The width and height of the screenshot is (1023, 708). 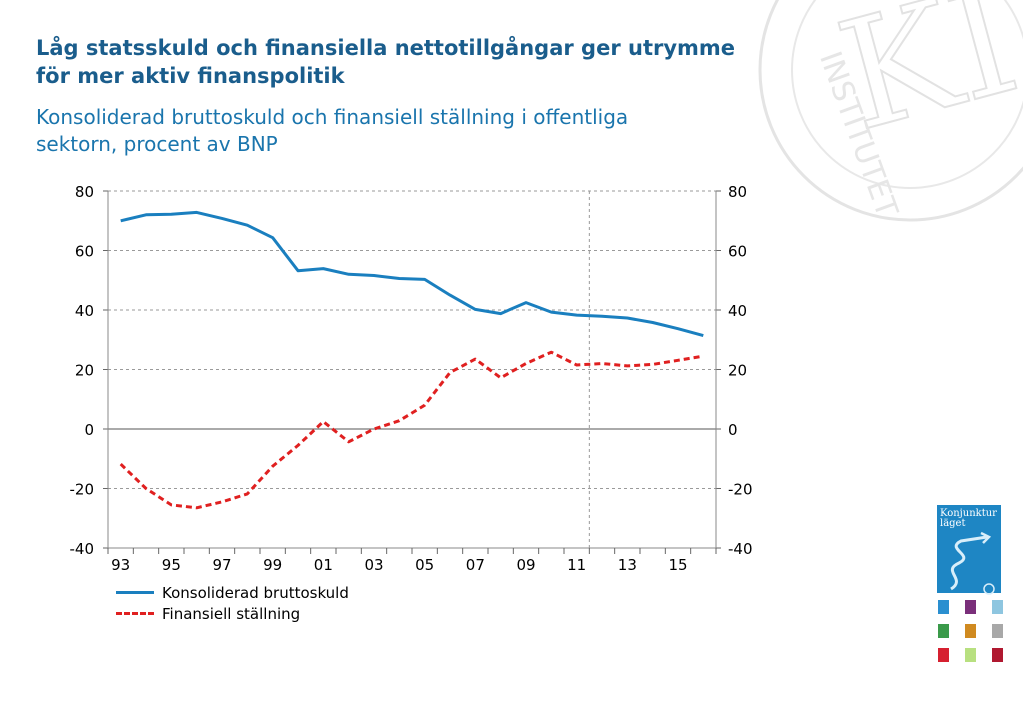 What do you see at coordinates (953, 523) in the screenshot?
I see `cover-title-line2: läget` at bounding box center [953, 523].